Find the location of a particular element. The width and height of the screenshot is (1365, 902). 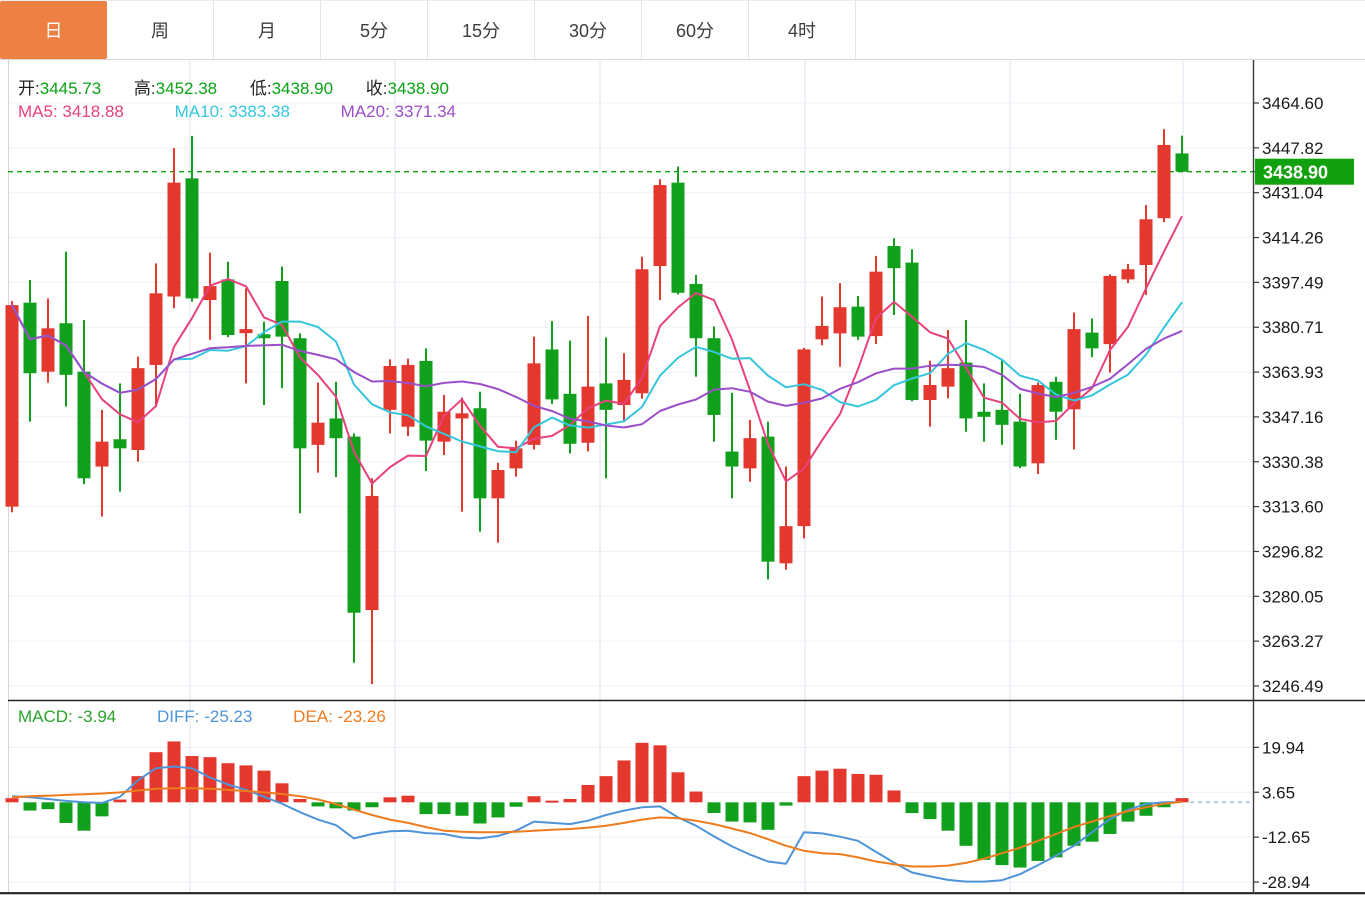

close-label: 收: is located at coordinates (376, 88).